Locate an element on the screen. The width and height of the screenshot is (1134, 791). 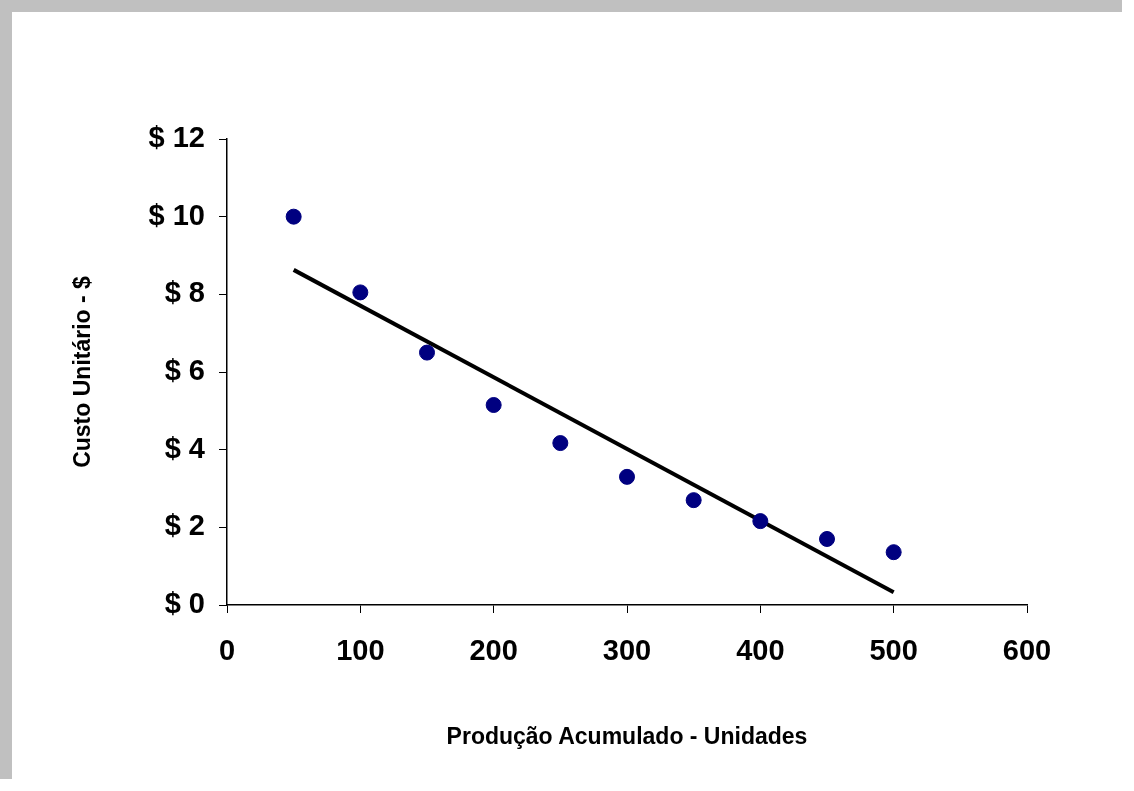
y-tick-label: $ 2 is located at coordinates (184, 525).